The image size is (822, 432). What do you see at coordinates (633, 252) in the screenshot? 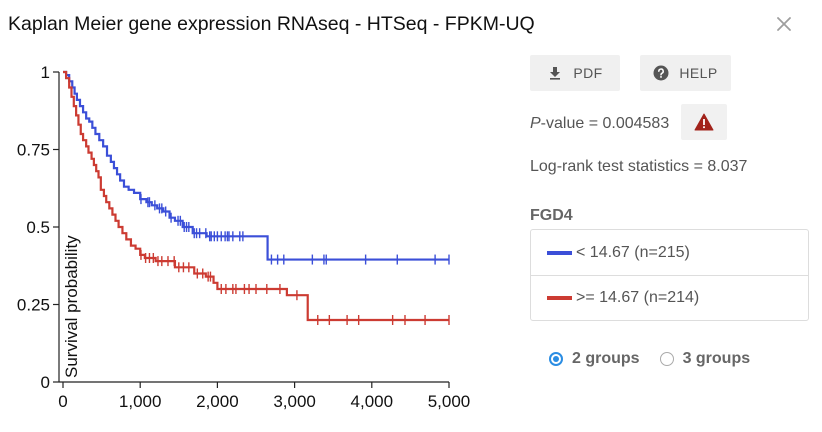
I see `legend-label-low: < 14.67 (n=215)` at bounding box center [633, 252].